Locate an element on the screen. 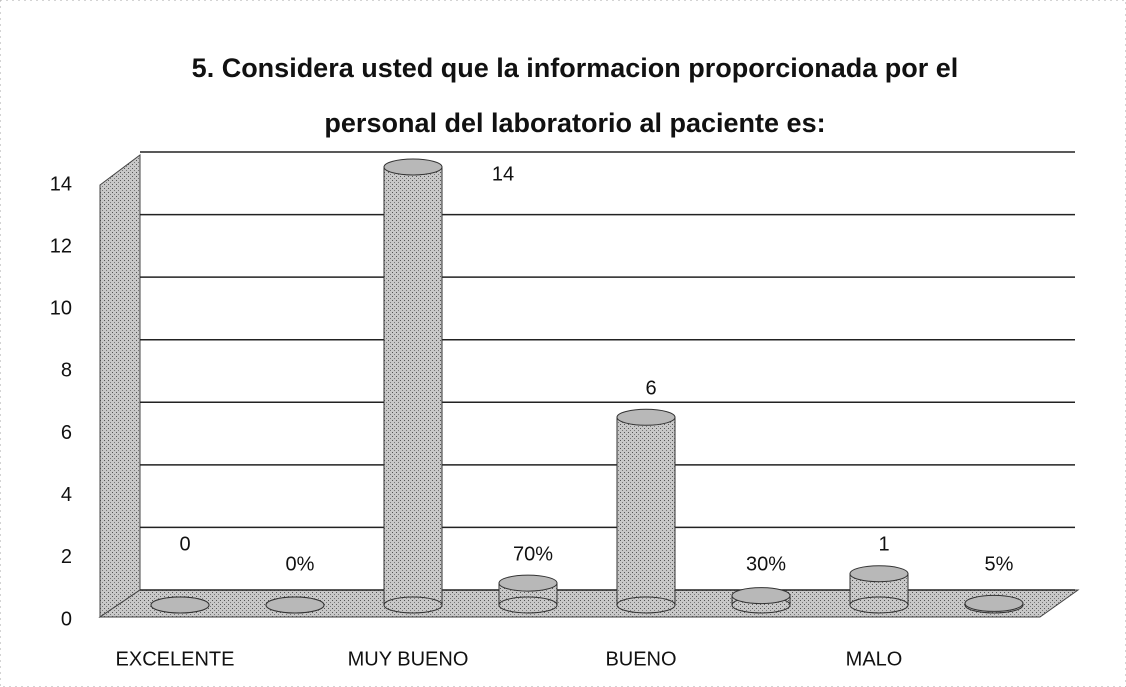 This screenshot has width=1126, height=687. data-label: 30% is located at coordinates (766, 564).